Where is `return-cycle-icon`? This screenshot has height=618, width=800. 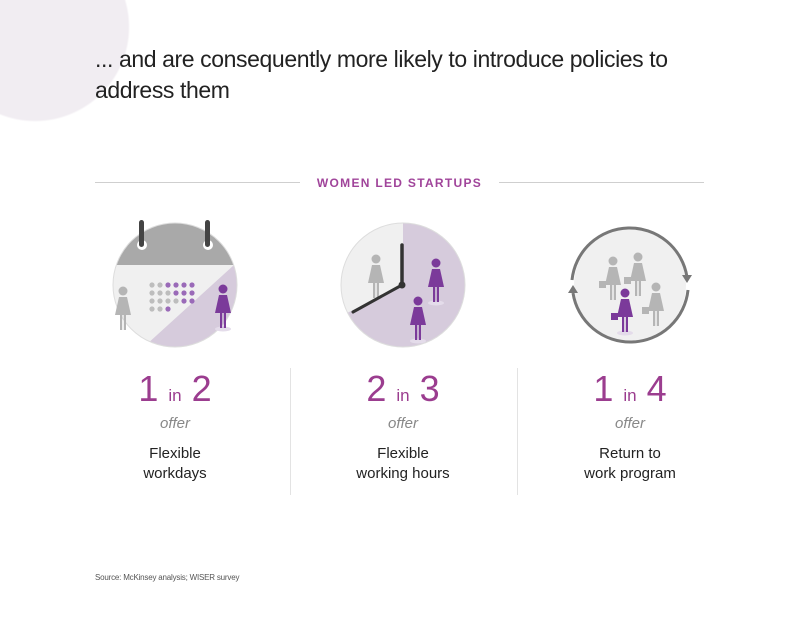
return-cycle-icon is located at coordinates (630, 285).